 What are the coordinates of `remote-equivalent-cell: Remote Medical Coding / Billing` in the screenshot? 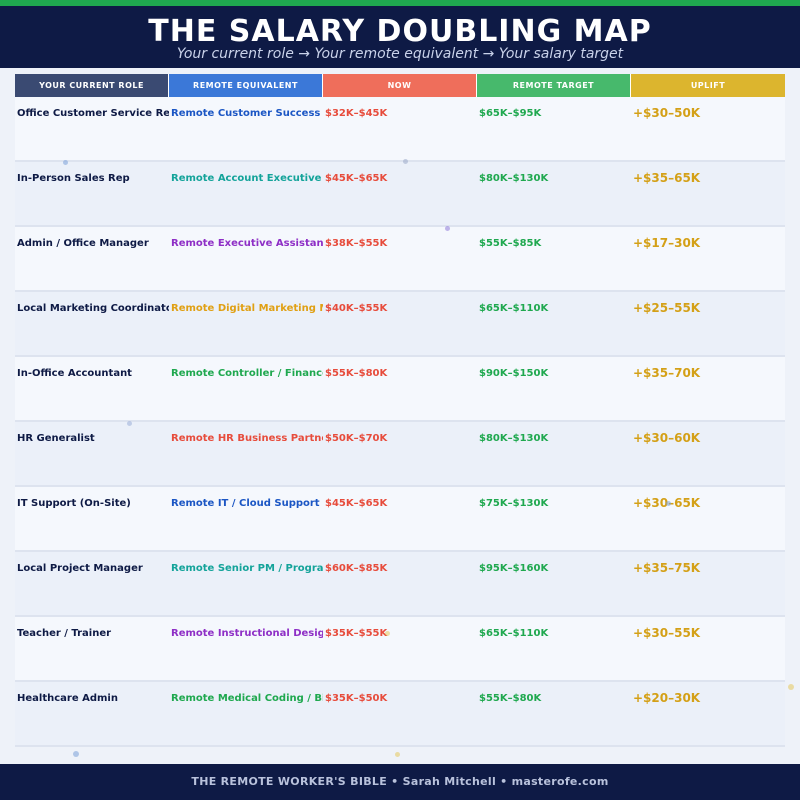 It's located at (247, 698).